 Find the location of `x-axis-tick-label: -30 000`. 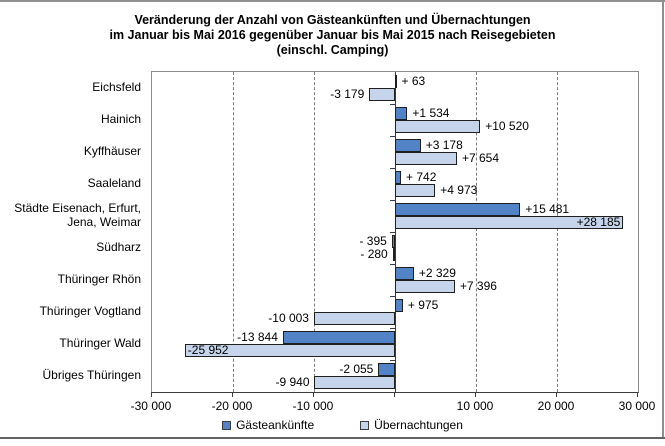

x-axis-tick-label: -30 000 is located at coordinates (151, 406).